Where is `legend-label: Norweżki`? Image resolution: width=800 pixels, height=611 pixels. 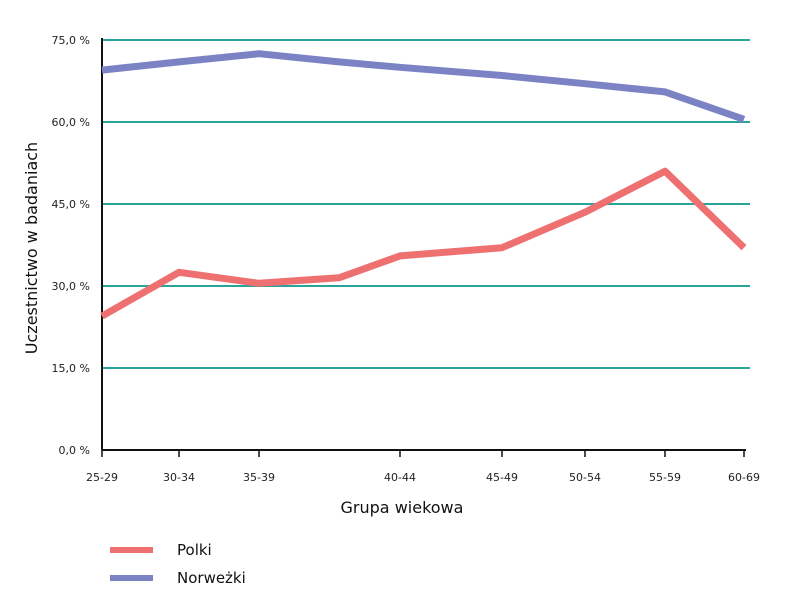 legend-label: Norweżki is located at coordinates (211, 578).